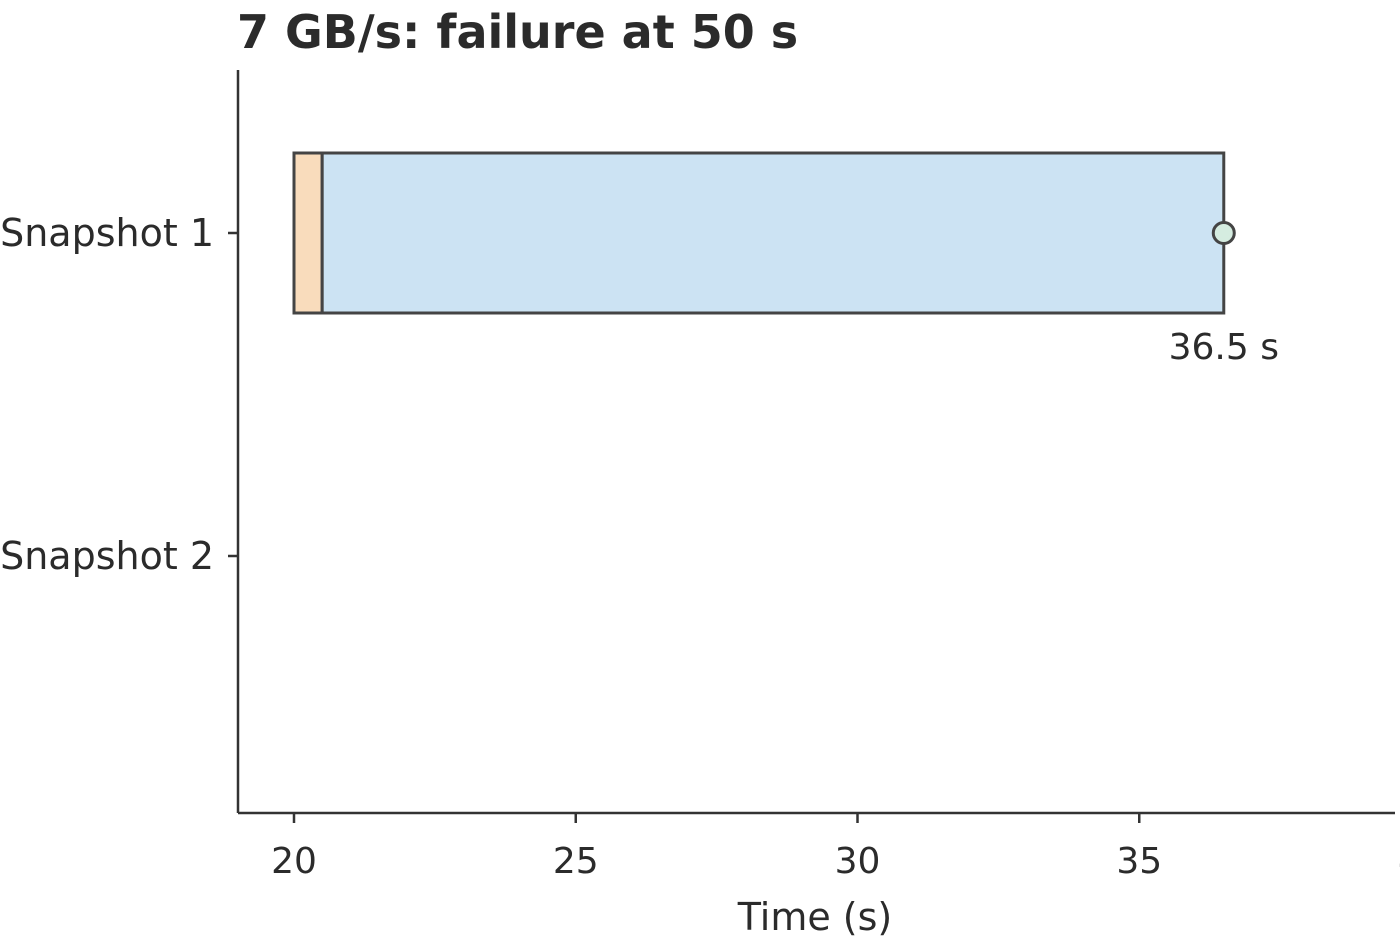  Describe the element at coordinates (1399, 861) in the screenshot. I see `x-tick-label: 40` at that location.